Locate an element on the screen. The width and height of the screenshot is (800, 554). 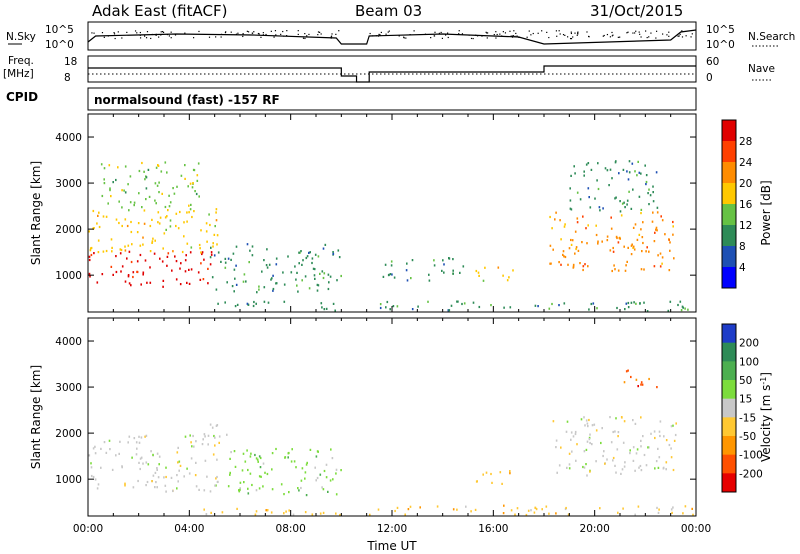
velocity-colorbar: 200 100 50 15 -15 -50 -100 -200 is located at coordinates (742, 408).